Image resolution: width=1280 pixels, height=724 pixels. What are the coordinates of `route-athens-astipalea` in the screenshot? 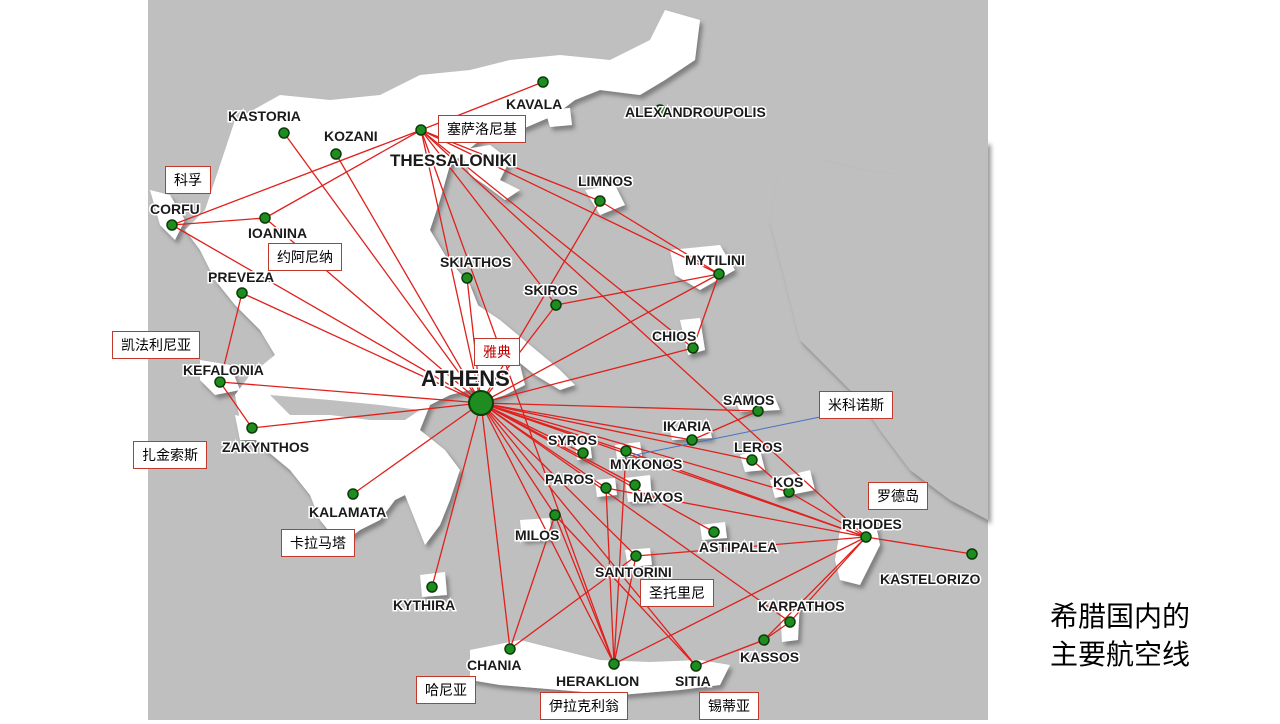 It's located at (597, 467).